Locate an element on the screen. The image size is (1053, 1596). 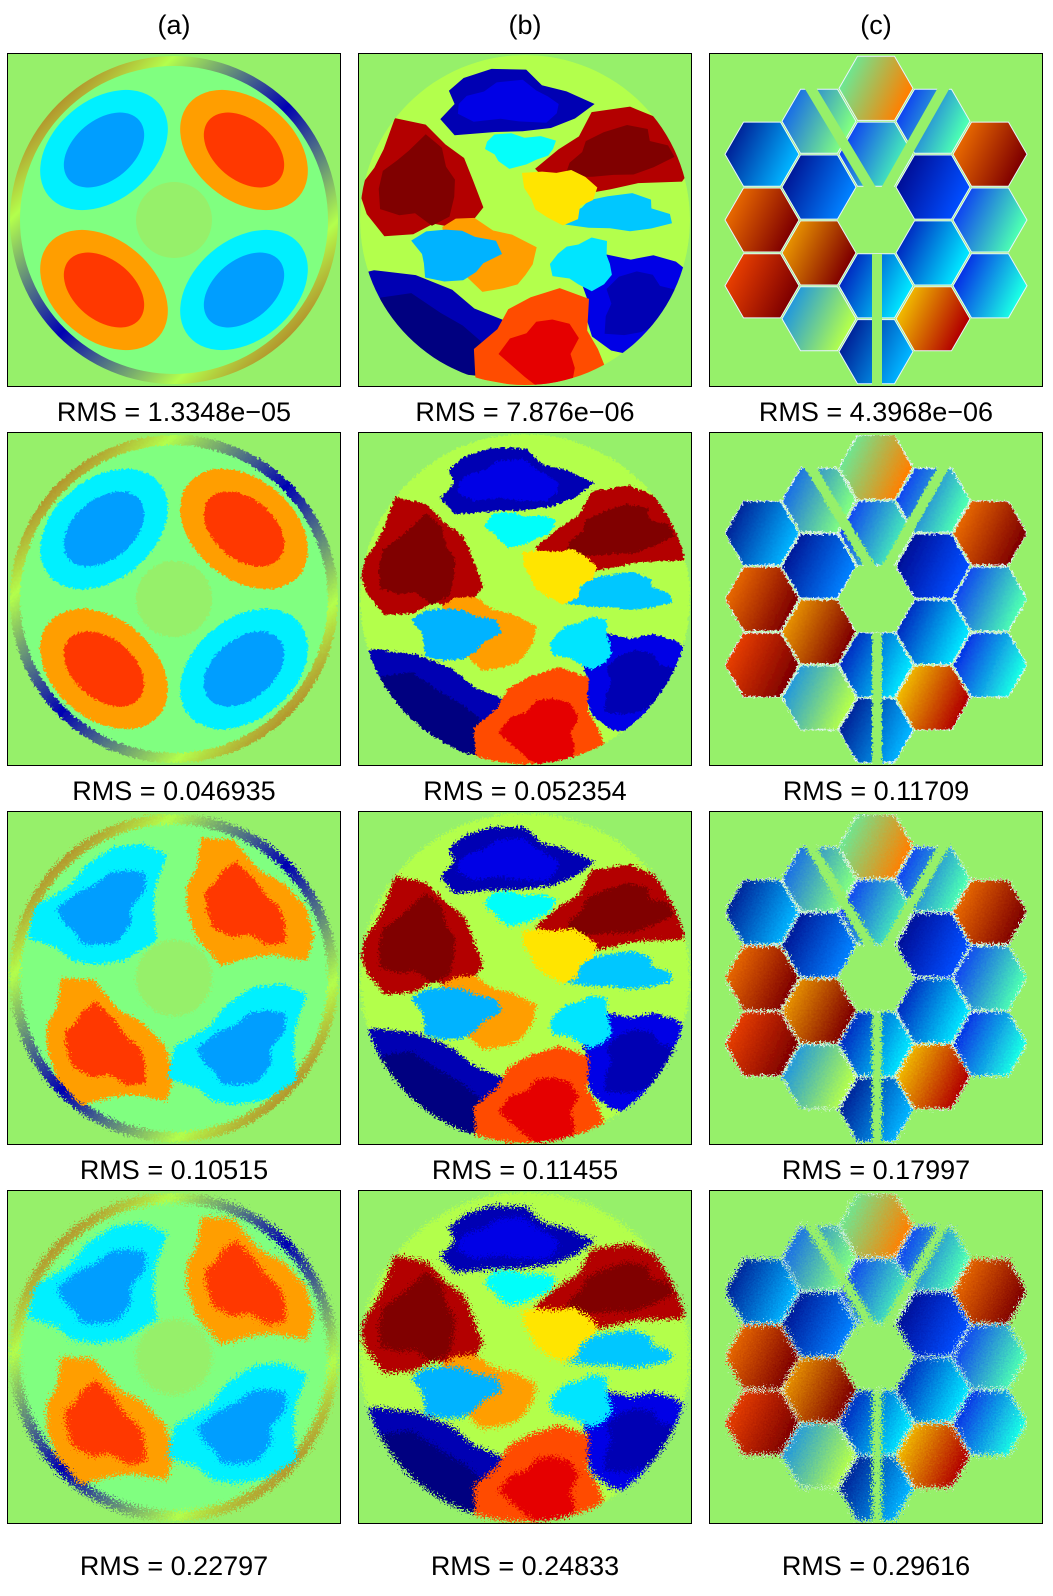
panel-c-row4 is located at coordinates (876, 1357).